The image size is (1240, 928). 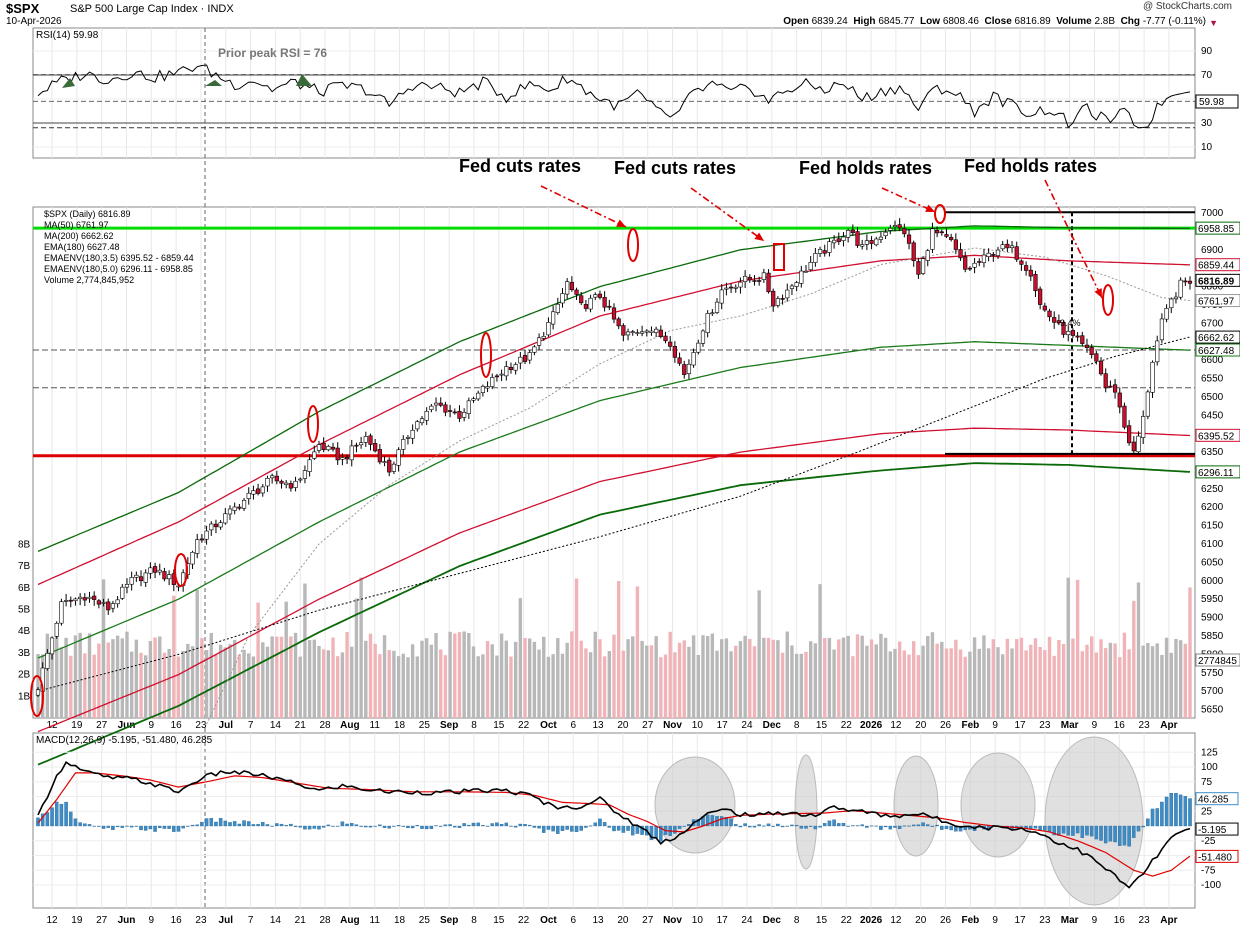 What do you see at coordinates (1212, 489) in the screenshot?
I see `price-tick-14: 6250` at bounding box center [1212, 489].